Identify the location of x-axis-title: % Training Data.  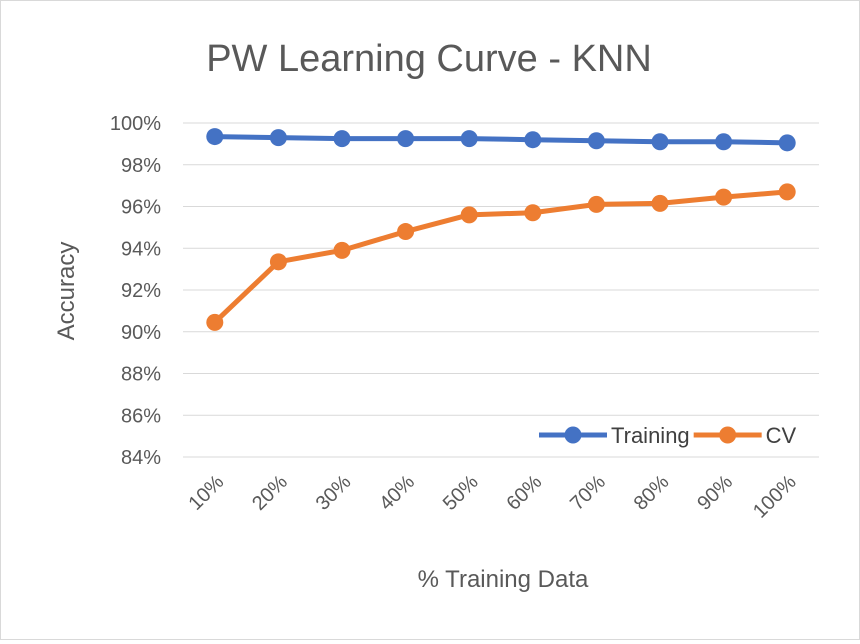
(503, 579).